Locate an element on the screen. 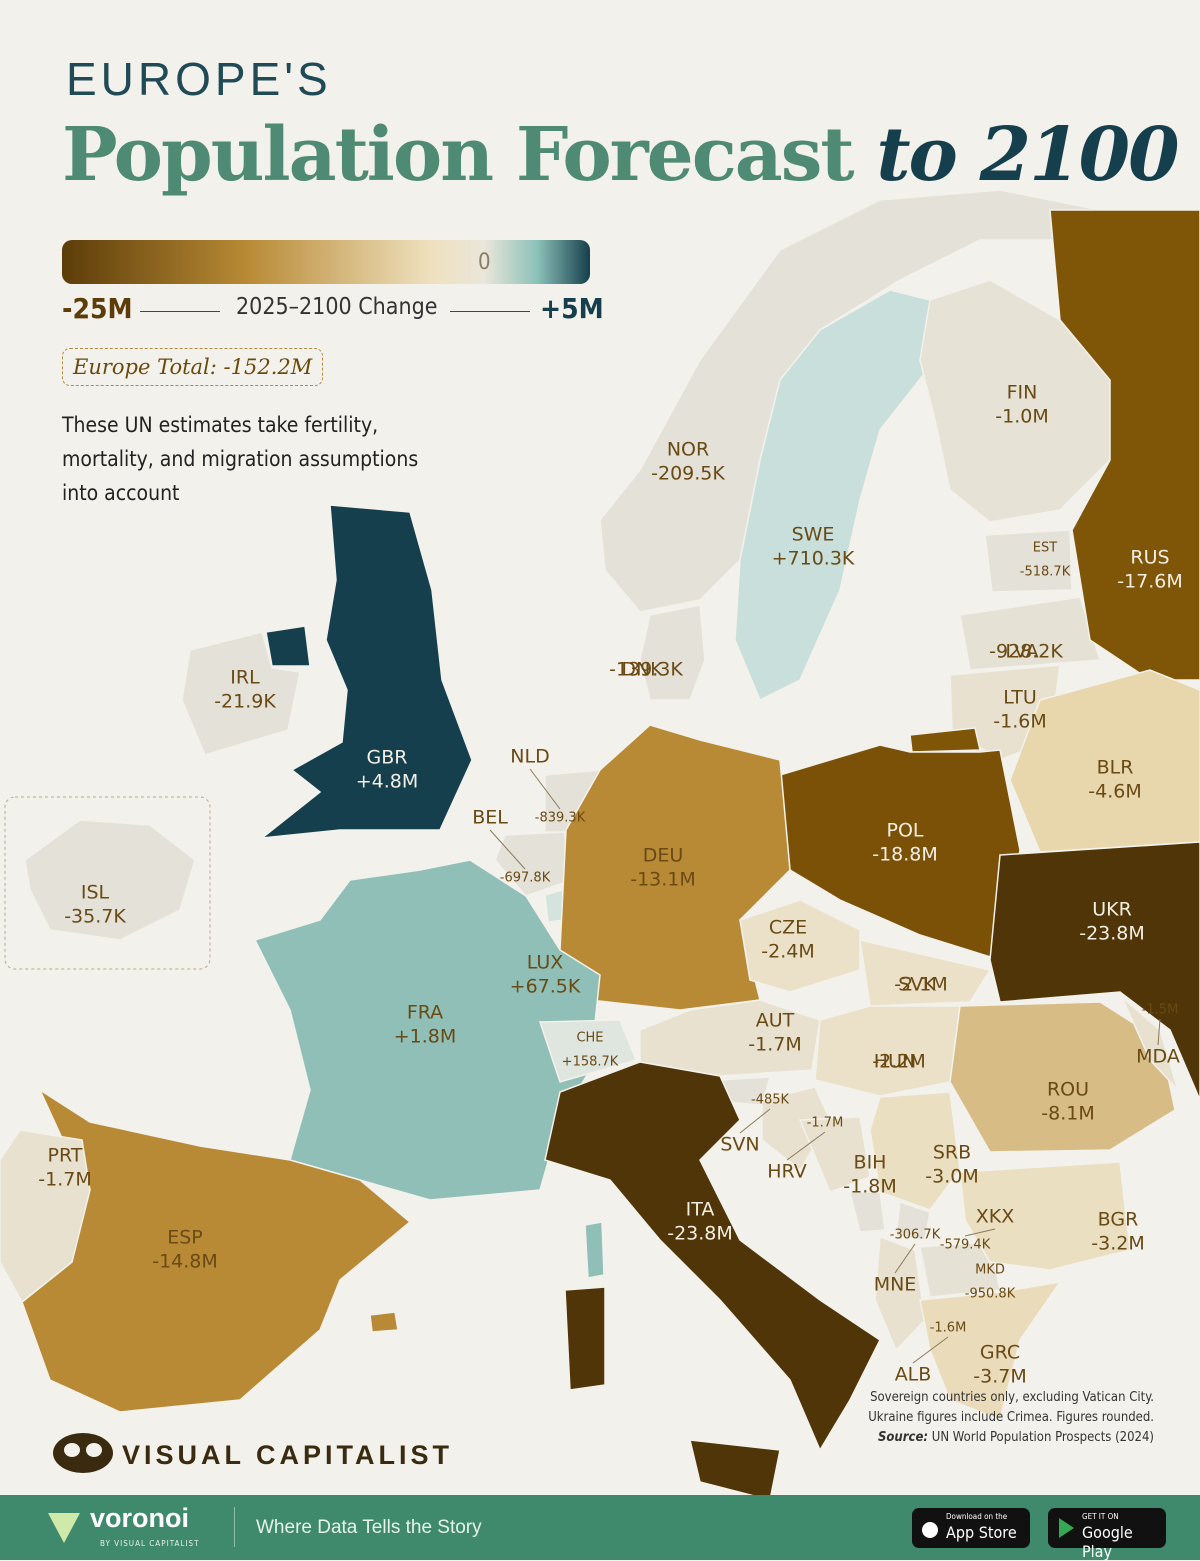 The width and height of the screenshot is (1200, 1561). country-change: -485K is located at coordinates (770, 1100).